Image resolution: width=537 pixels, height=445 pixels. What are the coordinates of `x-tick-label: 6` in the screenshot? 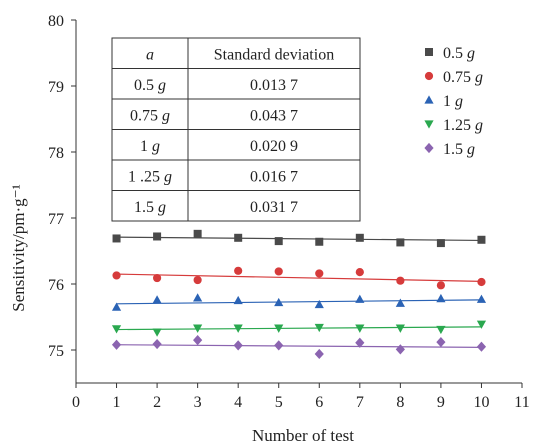 It's located at (319, 402).